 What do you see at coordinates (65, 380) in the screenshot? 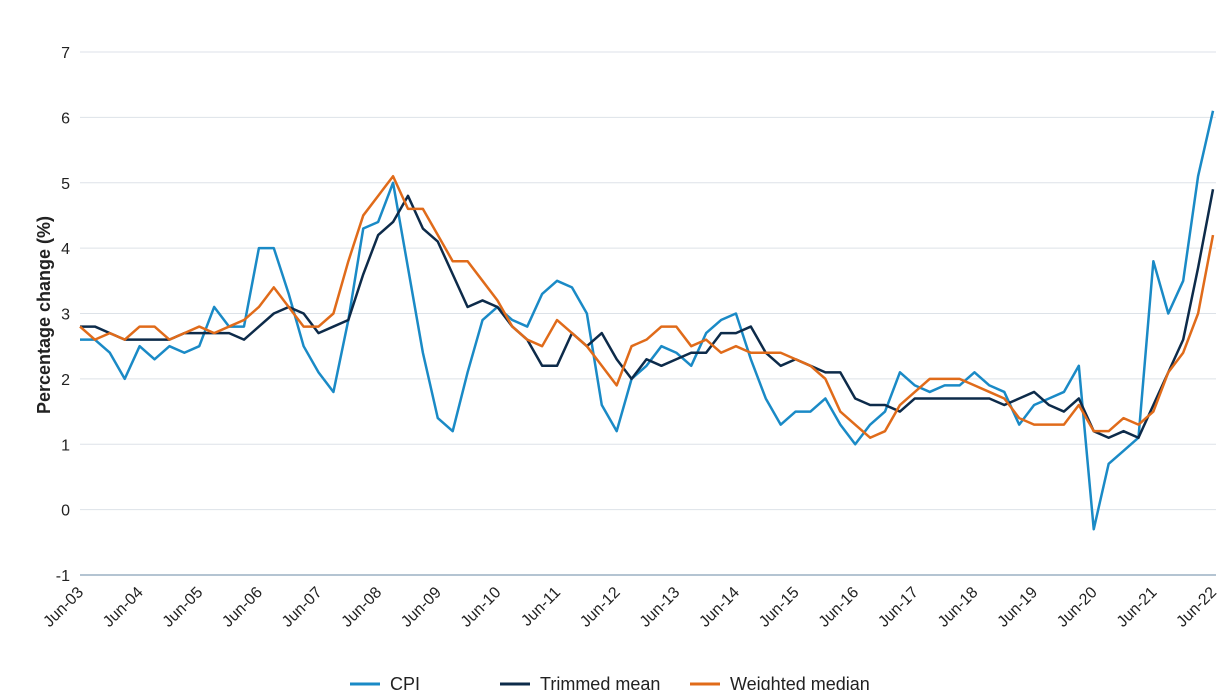
I see `y-tick-label: 2` at bounding box center [65, 380].